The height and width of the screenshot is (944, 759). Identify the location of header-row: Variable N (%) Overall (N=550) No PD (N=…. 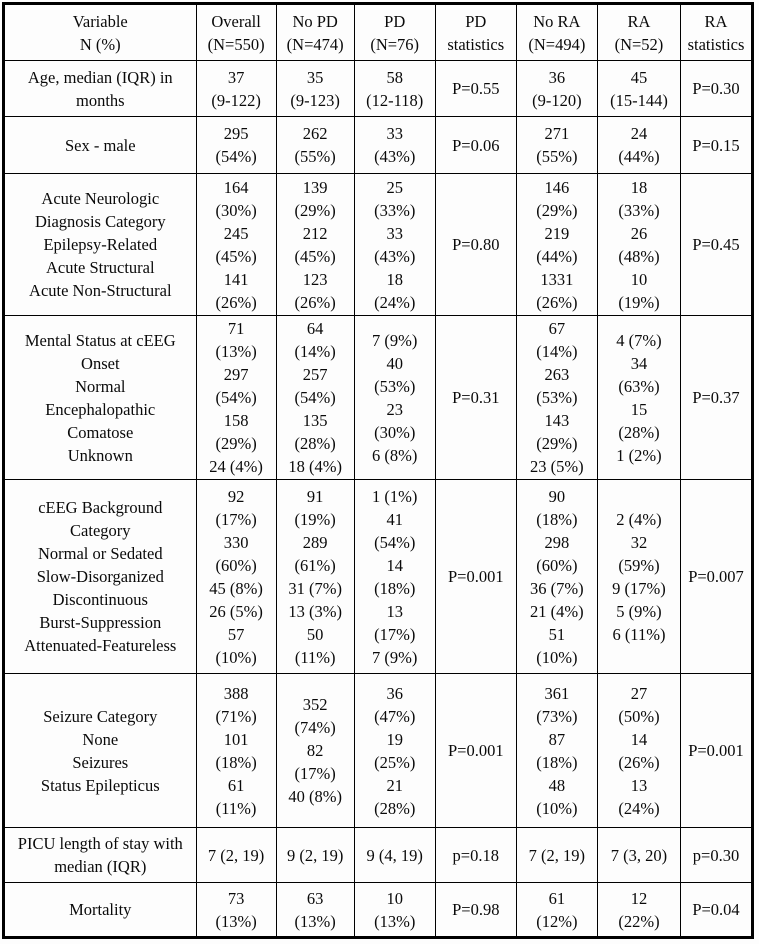
(378, 32).